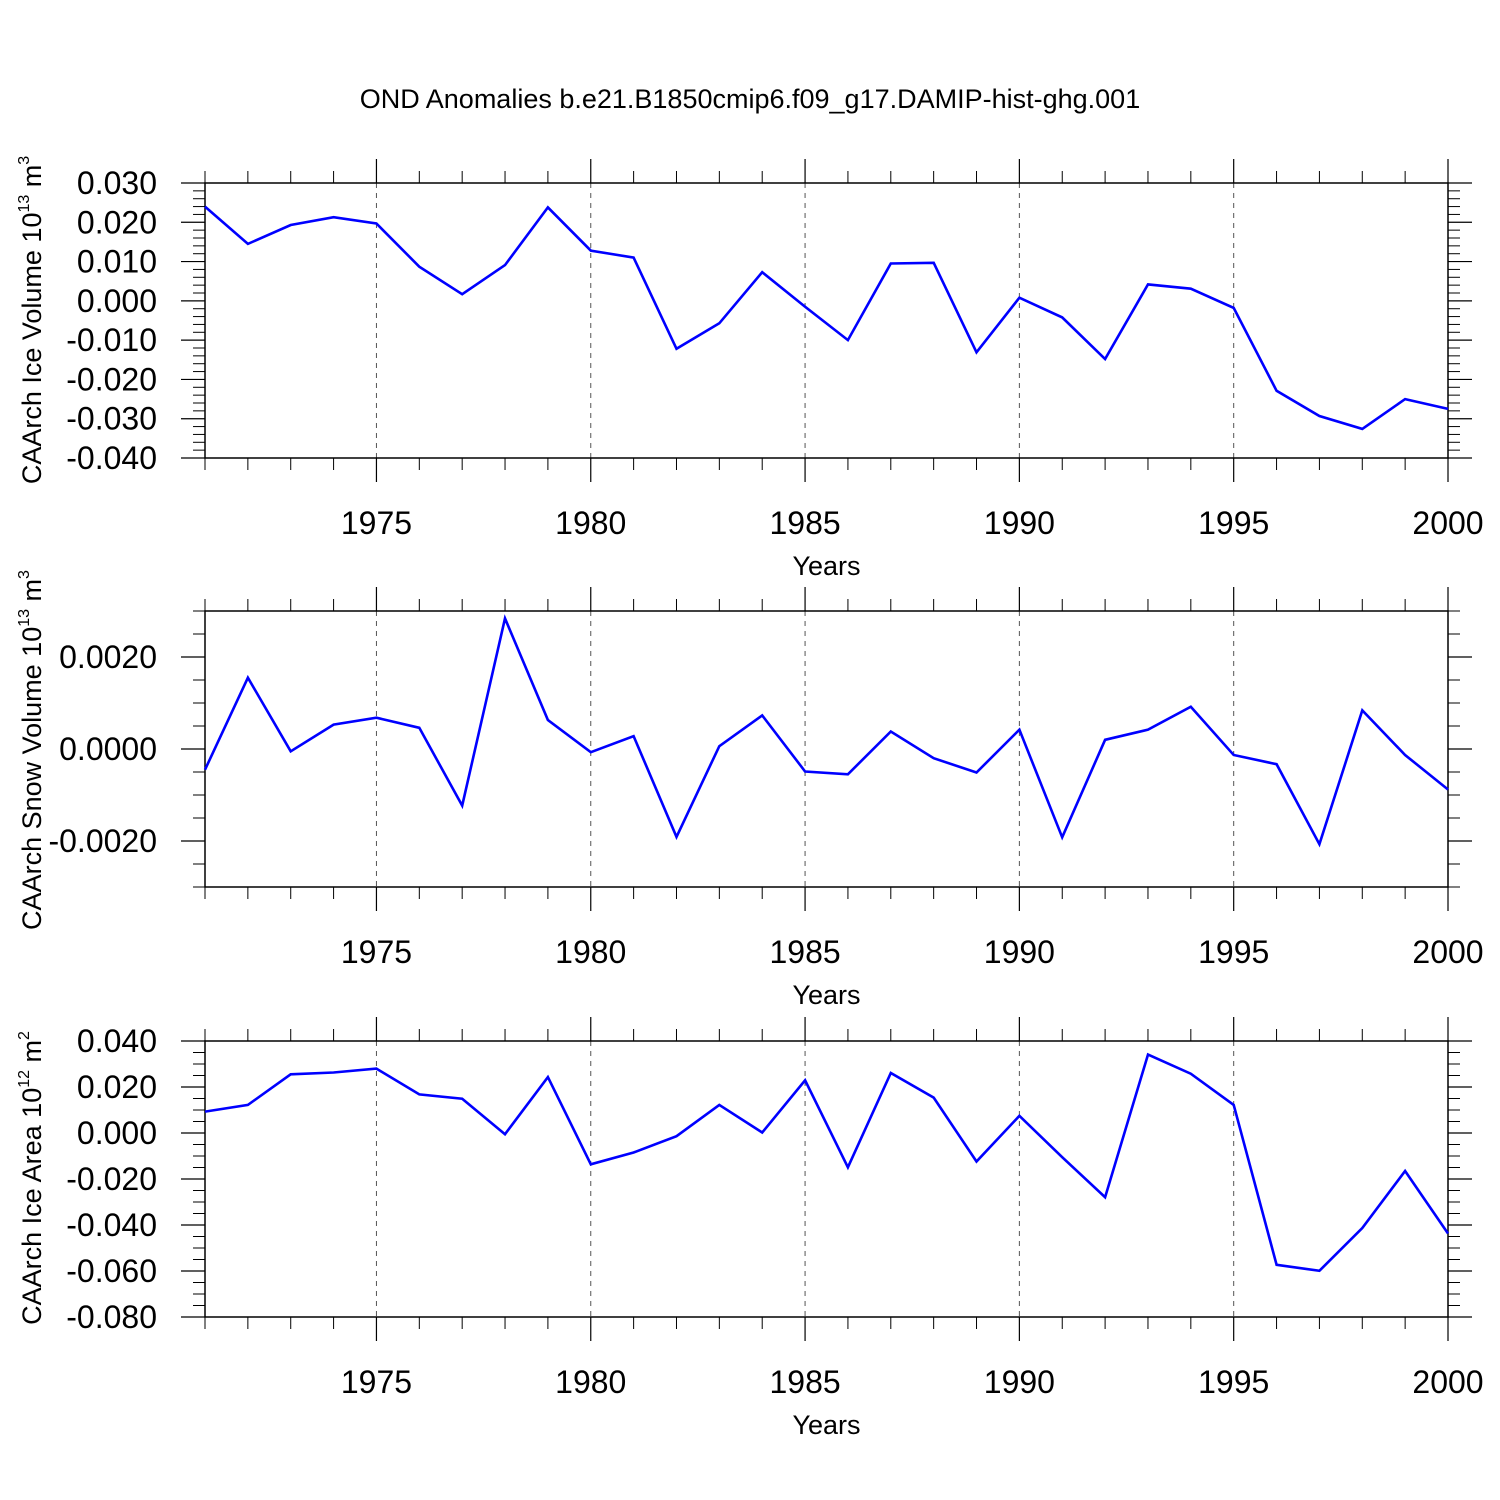 This screenshot has height=1500, width=1500. Describe the element at coordinates (31, 1178) in the screenshot. I see `ice-area-y-axis-title: CAArch Ice Area 1012 m2` at that location.